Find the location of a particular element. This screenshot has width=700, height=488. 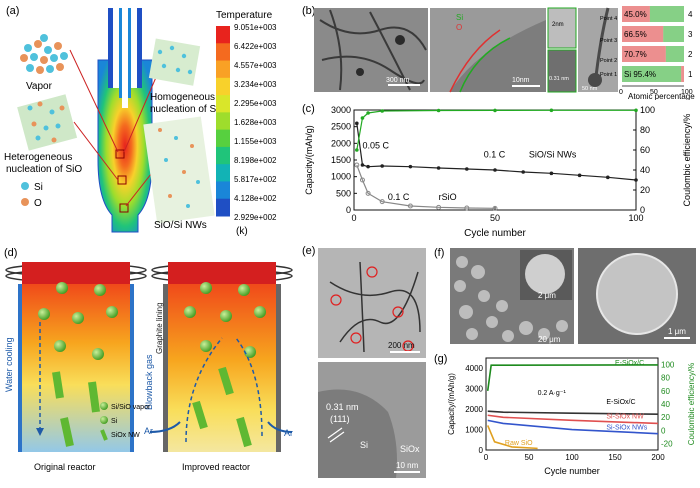

atomic-bar-label: Si 95.4% is located at coordinates (640, 74).